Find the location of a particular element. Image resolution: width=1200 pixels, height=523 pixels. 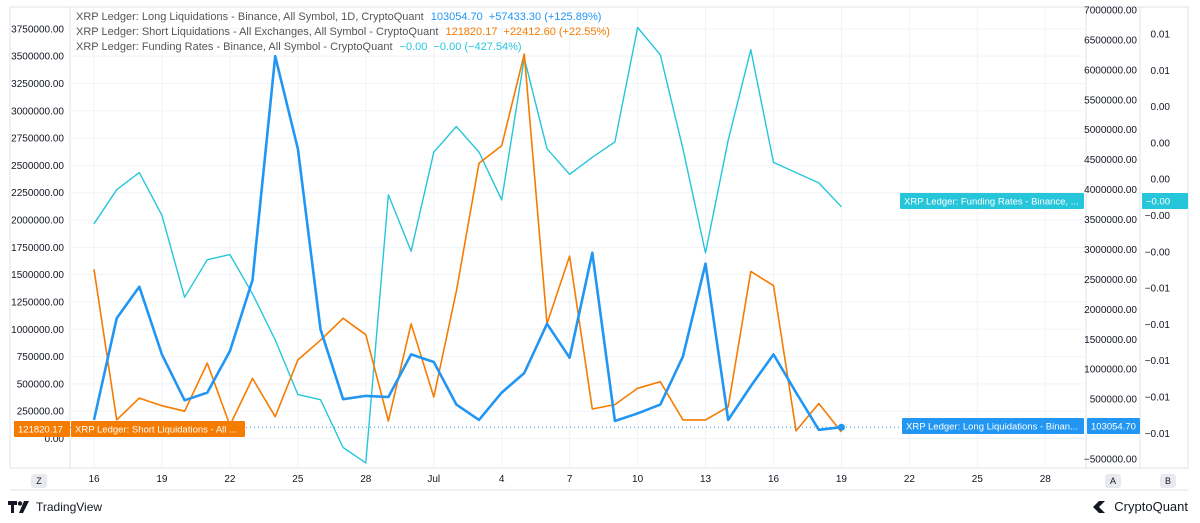

tradingview-brand: TradingView is located at coordinates (55, 507).